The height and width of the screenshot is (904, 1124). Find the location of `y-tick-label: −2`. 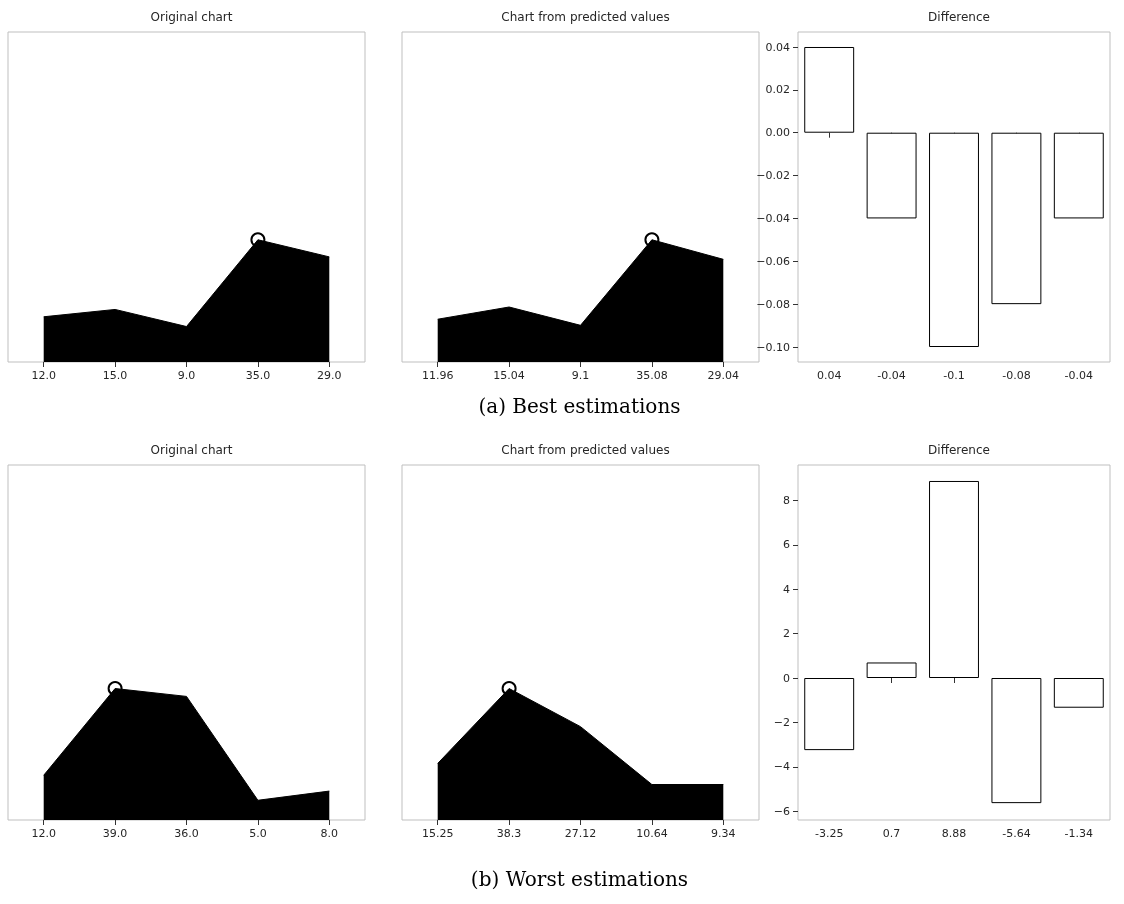

y-tick-label: −2 is located at coordinates (781, 722).